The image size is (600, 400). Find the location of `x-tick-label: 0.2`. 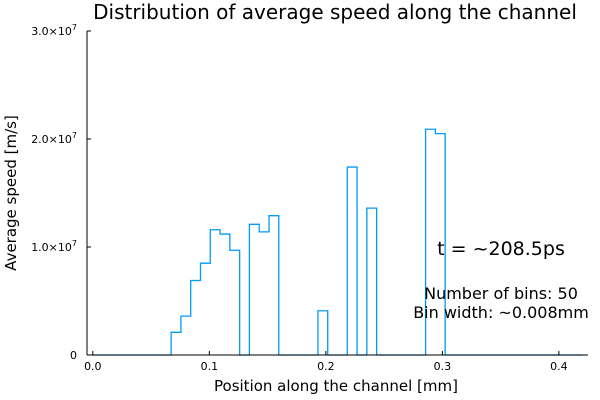

x-tick-label: 0.2 is located at coordinates (326, 366).